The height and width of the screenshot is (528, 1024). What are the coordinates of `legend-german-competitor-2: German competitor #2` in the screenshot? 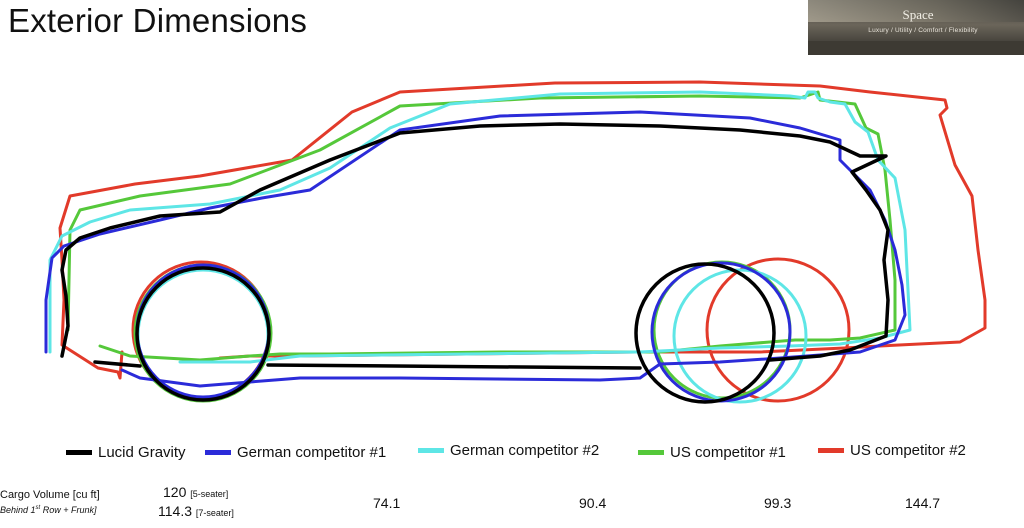 It's located at (508, 450).